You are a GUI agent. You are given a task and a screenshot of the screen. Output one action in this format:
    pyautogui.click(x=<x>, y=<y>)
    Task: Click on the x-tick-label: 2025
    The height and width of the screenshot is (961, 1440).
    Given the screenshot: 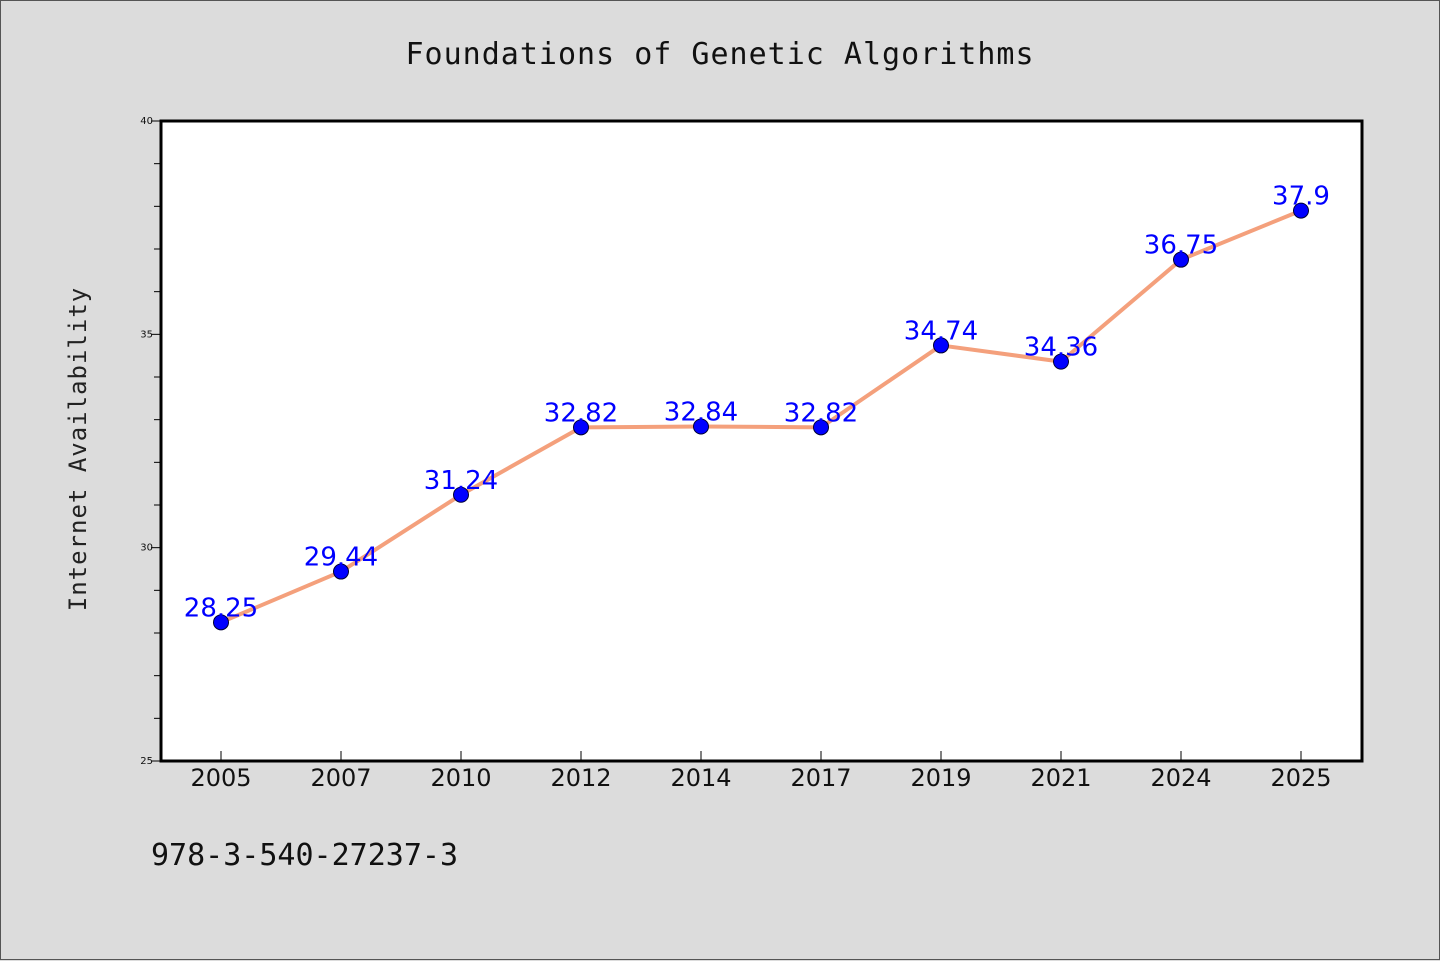 What is the action you would take?
    pyautogui.click(x=1300, y=778)
    